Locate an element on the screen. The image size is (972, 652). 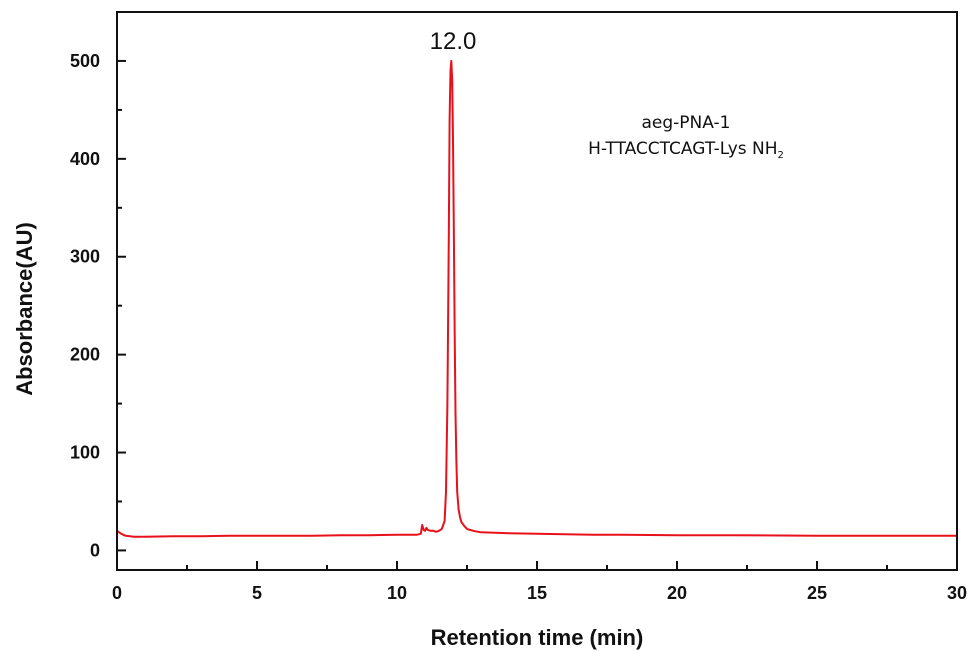
y-axis-title: Absorbance(AU) is located at coordinates (24, 309).